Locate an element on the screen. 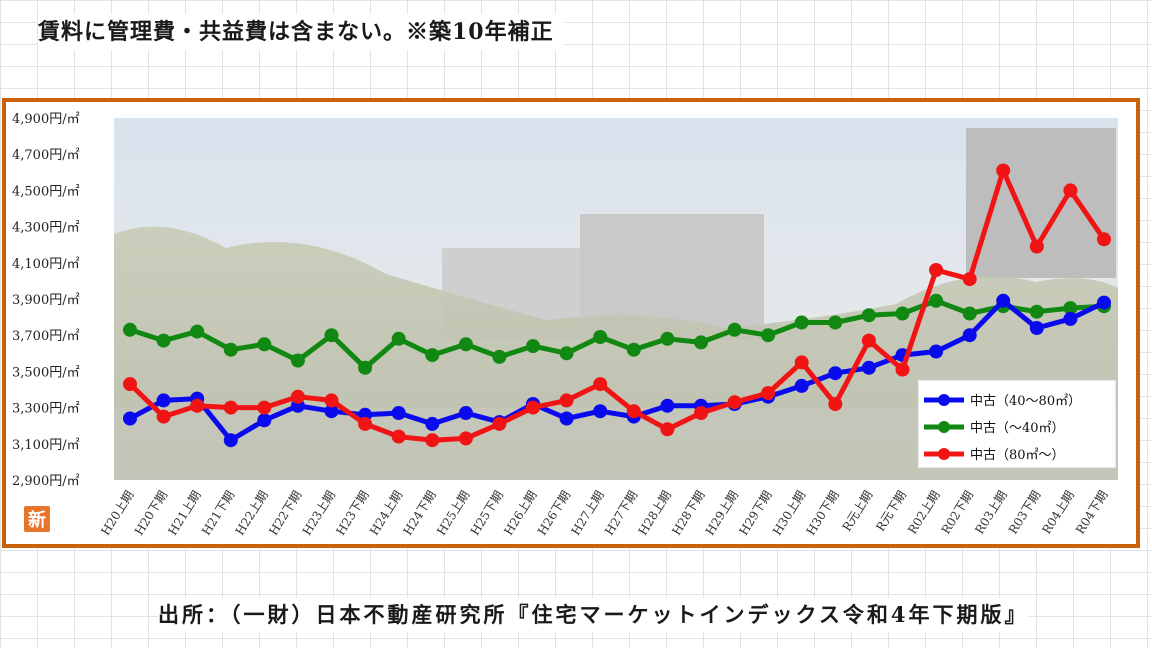 The width and height of the screenshot is (1152, 648). y-tick-label: 3,900円/㎡ is located at coordinates (46, 300).